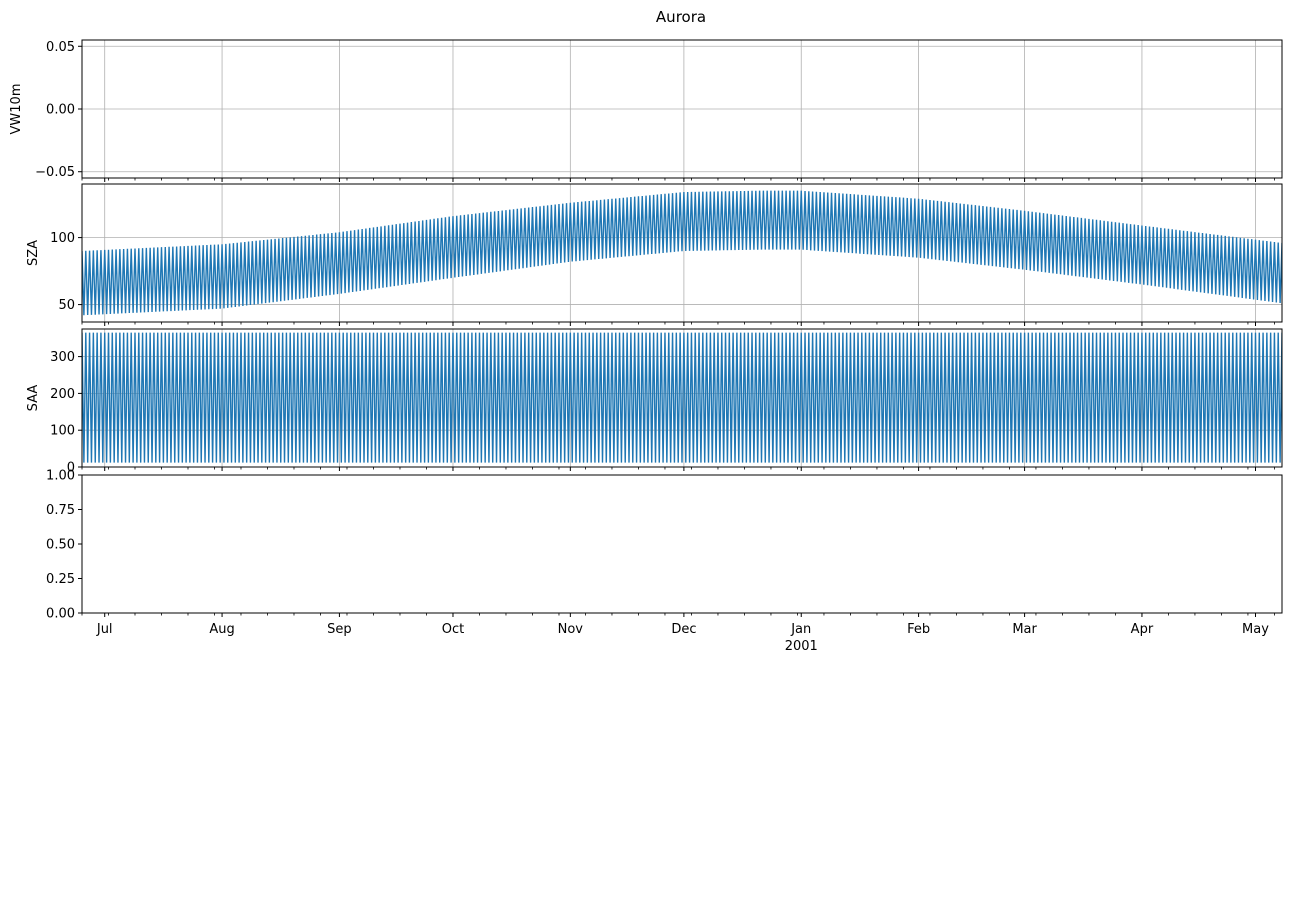  What do you see at coordinates (1255, 629) in the screenshot?
I see `x-tick-label: May` at bounding box center [1255, 629].